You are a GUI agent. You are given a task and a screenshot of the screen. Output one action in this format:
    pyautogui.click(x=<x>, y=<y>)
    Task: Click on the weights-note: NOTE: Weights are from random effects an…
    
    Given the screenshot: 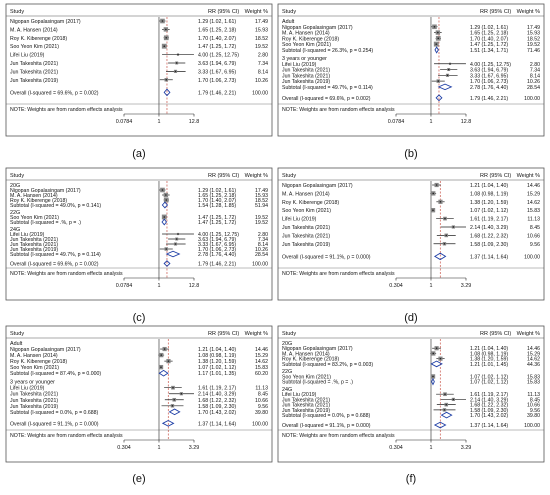 What is the action you would take?
    pyautogui.click(x=66, y=110)
    